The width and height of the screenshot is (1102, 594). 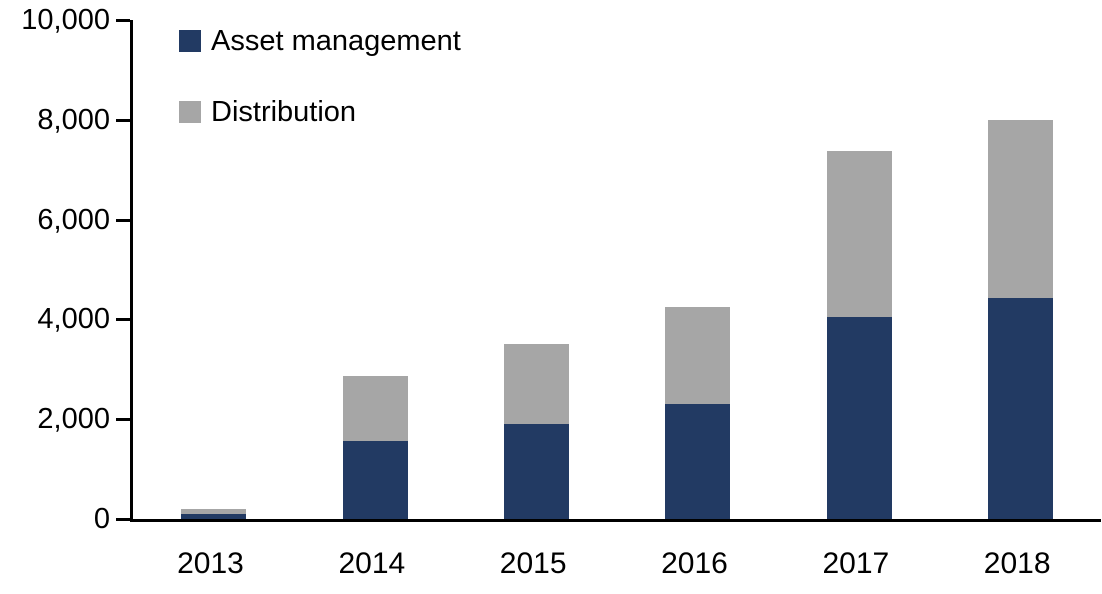 I want to click on y-axis-tick-label: 4,000, so click(x=73, y=319).